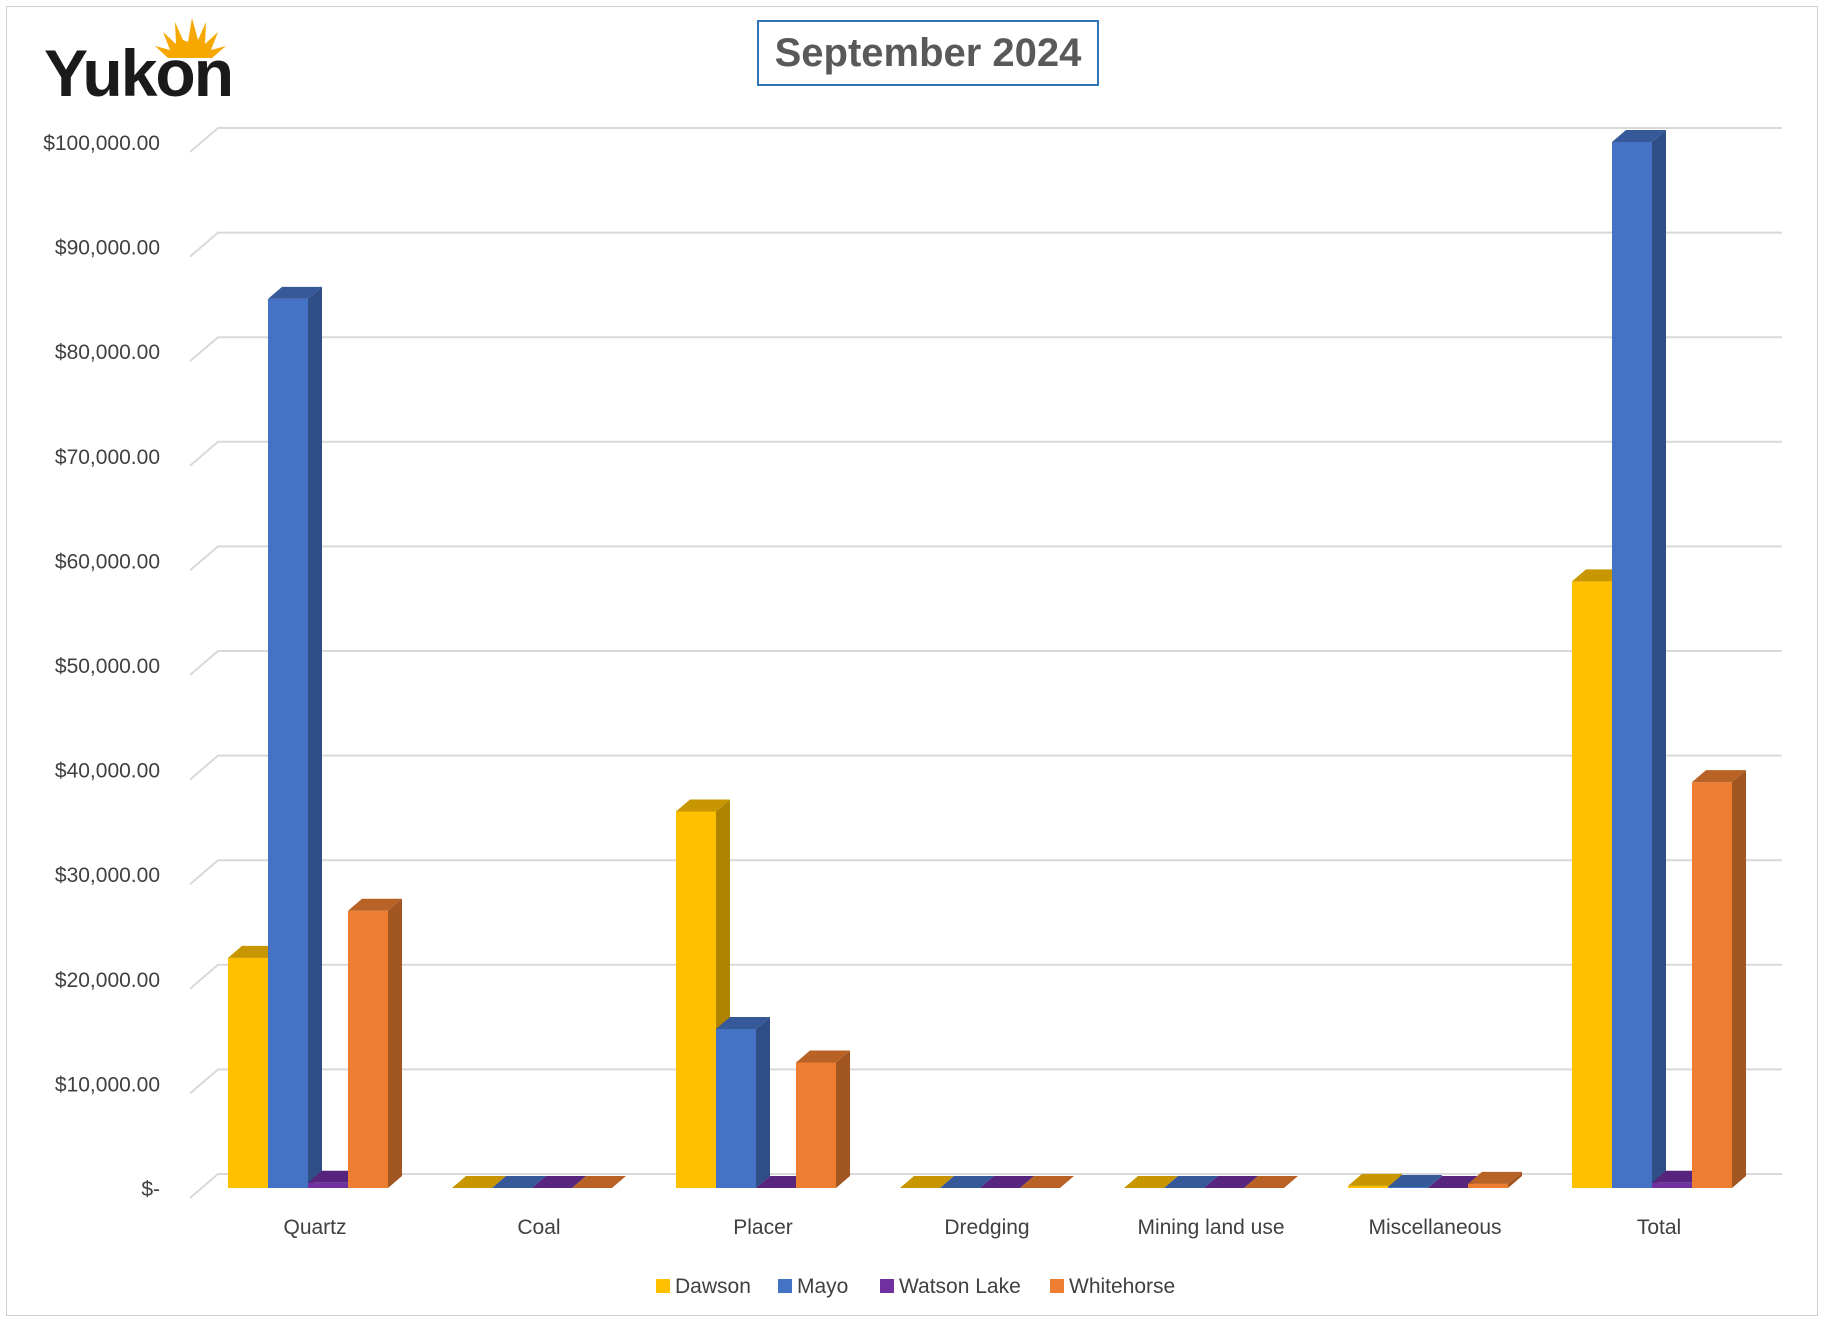 This screenshot has width=1824, height=1322. Describe the element at coordinates (1434, 1227) in the screenshot. I see `x-tick-label: Miscellaneous` at that location.